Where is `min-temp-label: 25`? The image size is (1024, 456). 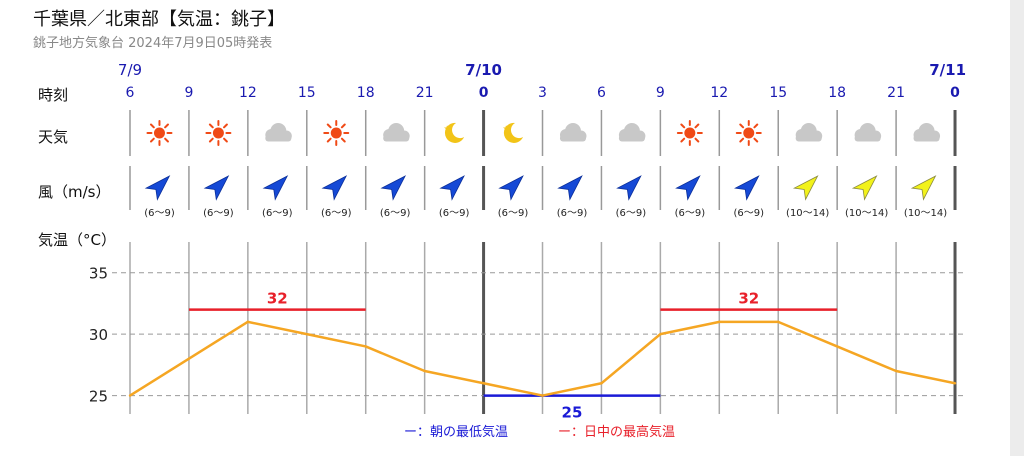
min-temp-label: 25 is located at coordinates (572, 413).